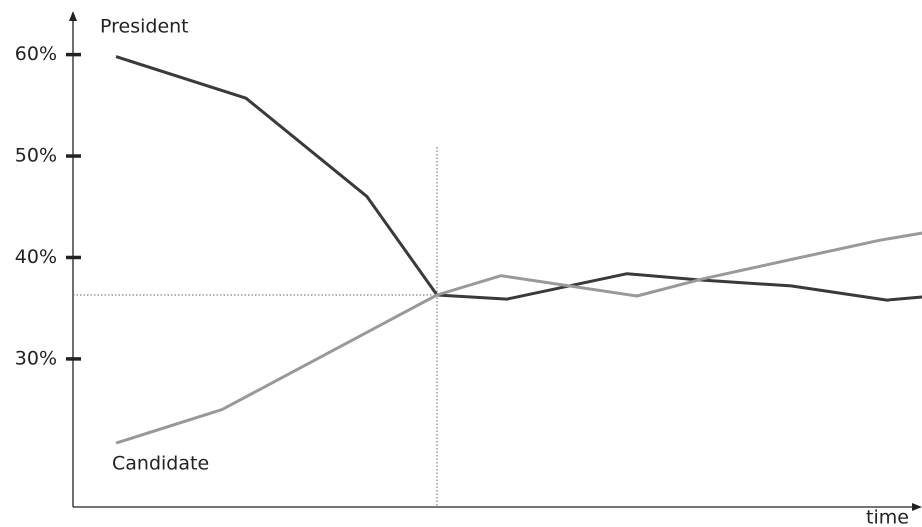 The height and width of the screenshot is (527, 922). I want to click on y-axis-arrow, so click(73, 16).